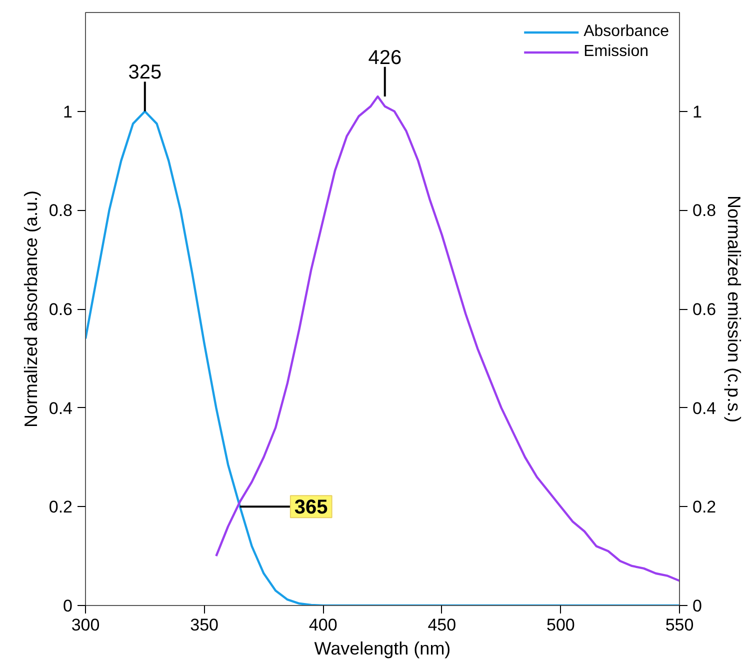  Describe the element at coordinates (442, 625) in the screenshot. I see `x-tick-label: 450` at that location.